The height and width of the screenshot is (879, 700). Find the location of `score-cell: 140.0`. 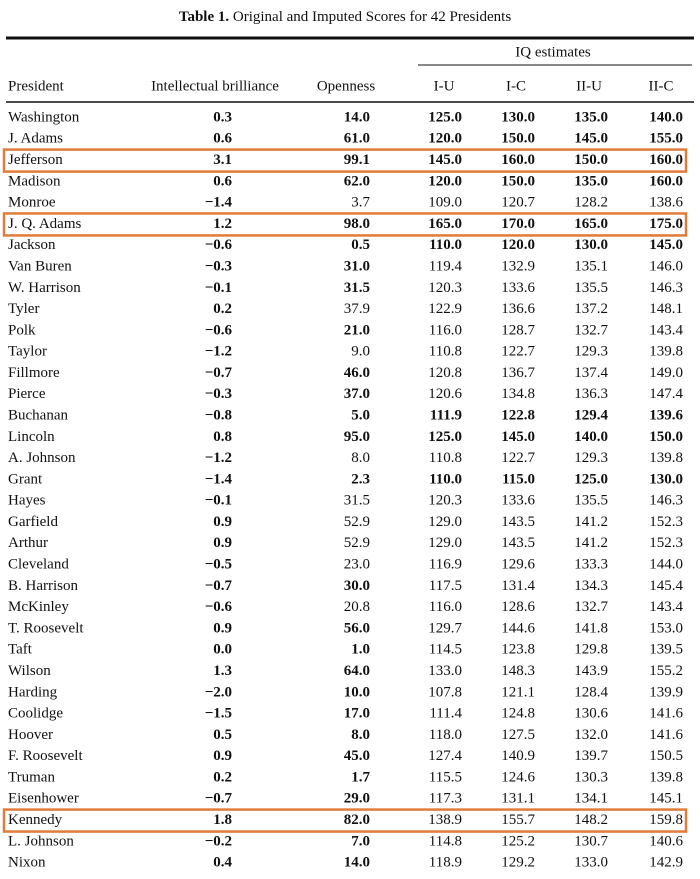

score-cell: 140.0 is located at coordinates (666, 117).